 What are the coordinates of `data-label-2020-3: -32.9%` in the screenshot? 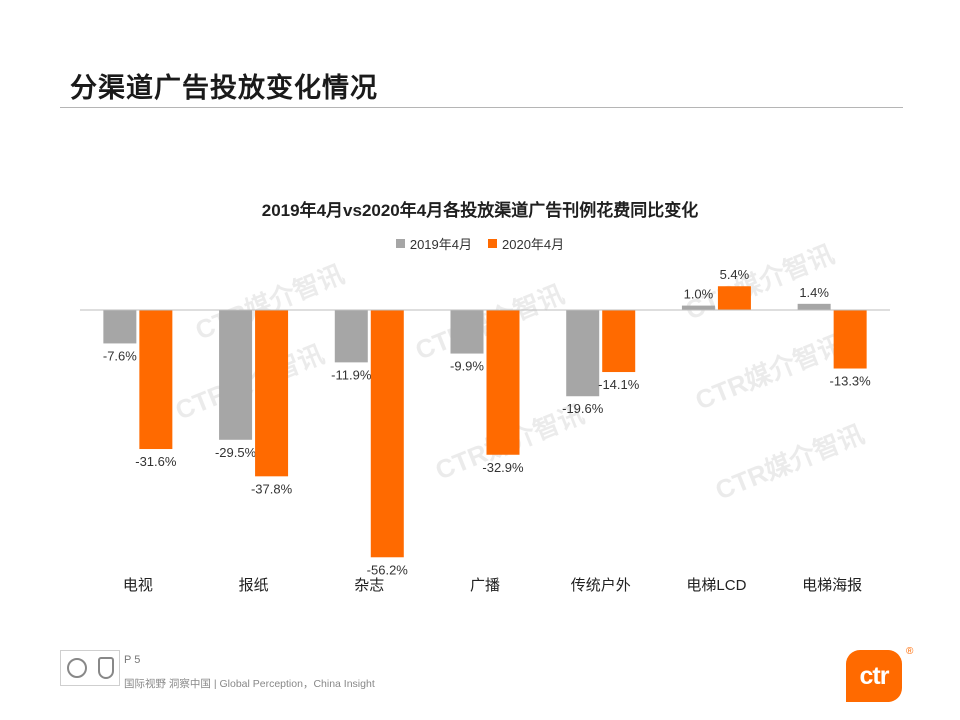 It's located at (503, 467).